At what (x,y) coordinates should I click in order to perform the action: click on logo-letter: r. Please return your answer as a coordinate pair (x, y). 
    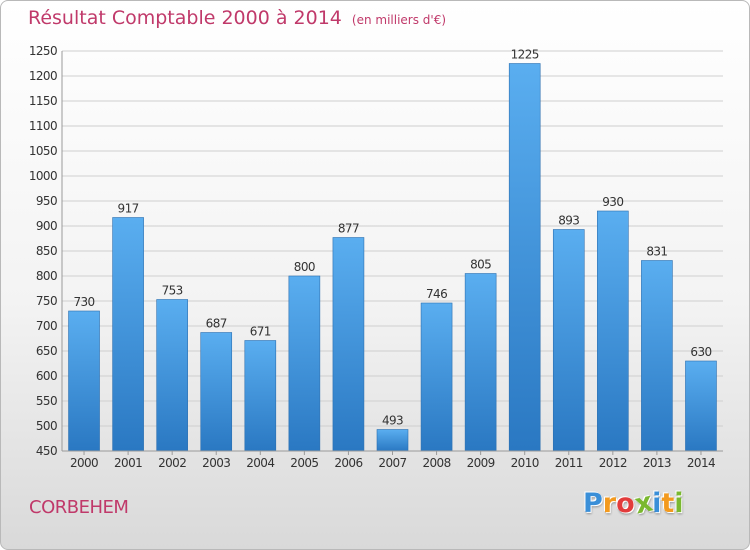
    Looking at the image, I should click on (609, 503).